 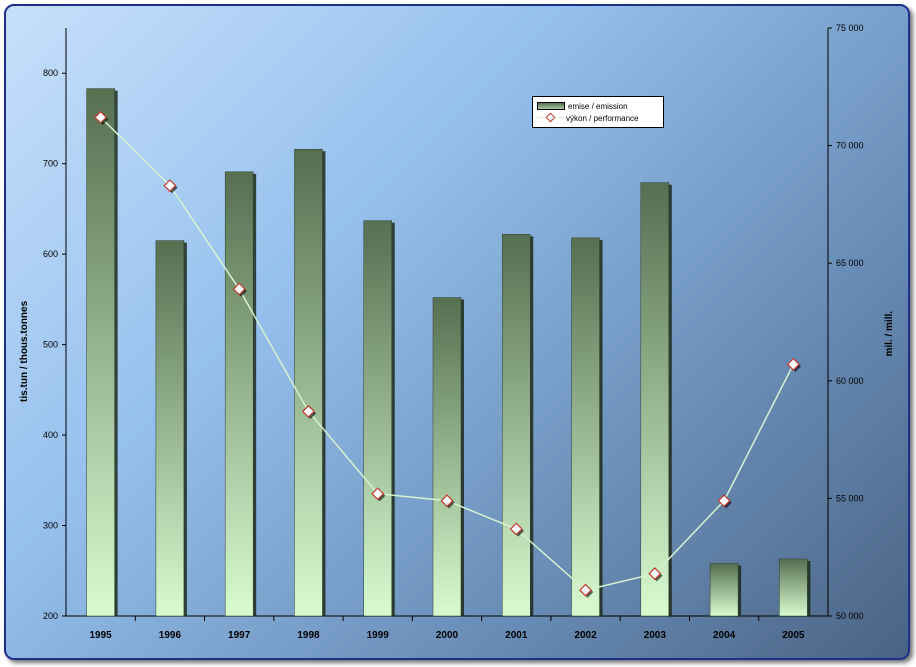 What do you see at coordinates (50, 345) in the screenshot?
I see `y-left-tick-label: 500` at bounding box center [50, 345].